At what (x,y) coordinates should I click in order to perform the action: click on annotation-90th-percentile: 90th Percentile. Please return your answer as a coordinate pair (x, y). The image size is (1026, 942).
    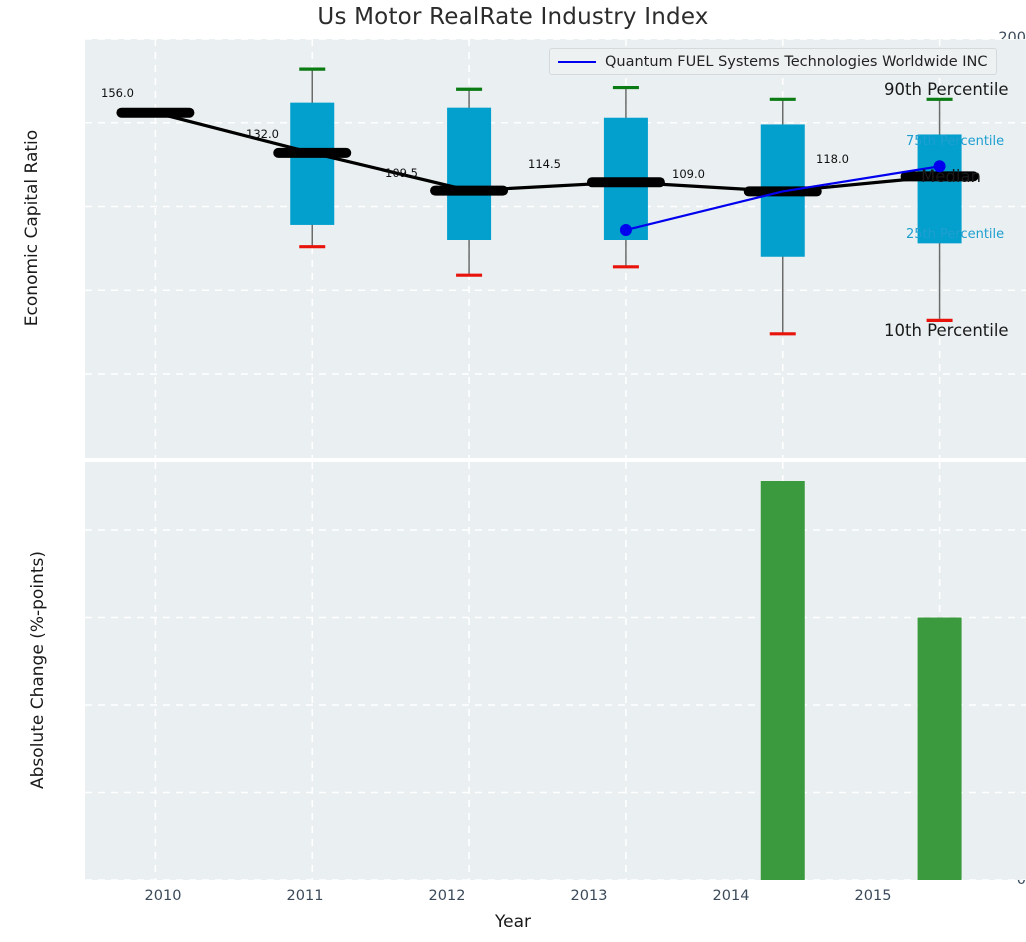
    Looking at the image, I should click on (946, 89).